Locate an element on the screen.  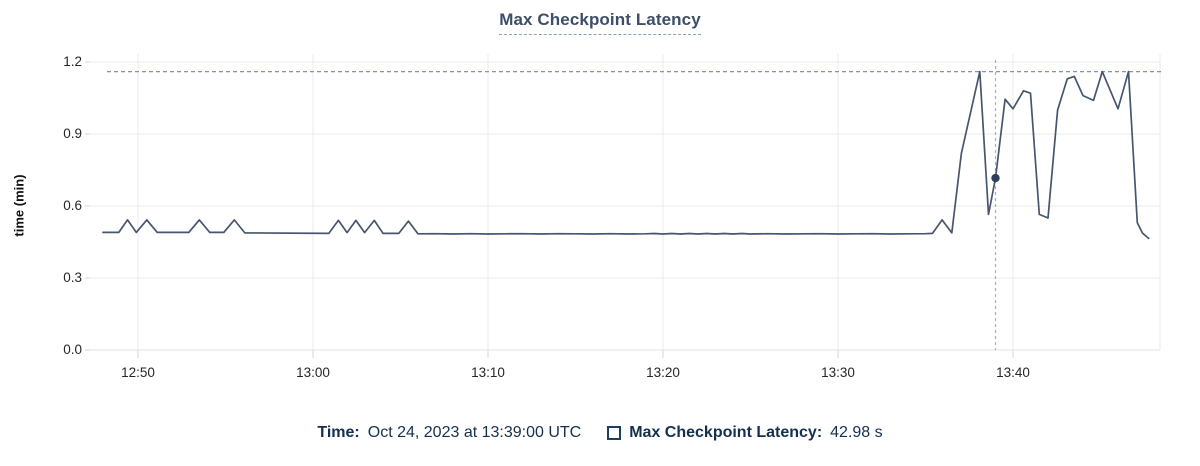
y-tick-label: 0.3 is located at coordinates (72, 277).